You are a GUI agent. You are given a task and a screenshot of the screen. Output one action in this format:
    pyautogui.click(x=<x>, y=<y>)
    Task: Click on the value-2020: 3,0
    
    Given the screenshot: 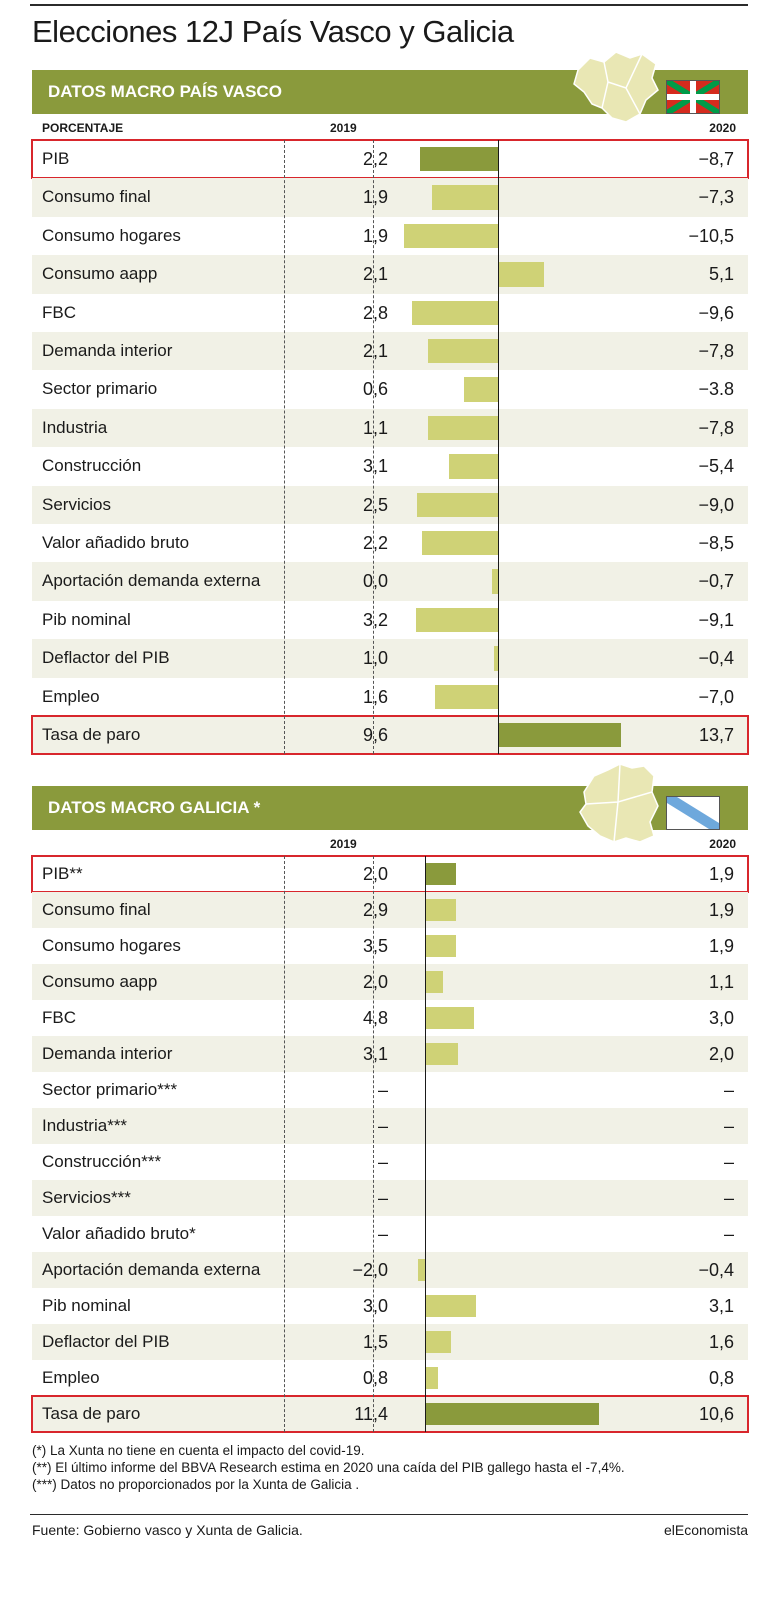 What is the action you would take?
    pyautogui.click(x=721, y=1018)
    